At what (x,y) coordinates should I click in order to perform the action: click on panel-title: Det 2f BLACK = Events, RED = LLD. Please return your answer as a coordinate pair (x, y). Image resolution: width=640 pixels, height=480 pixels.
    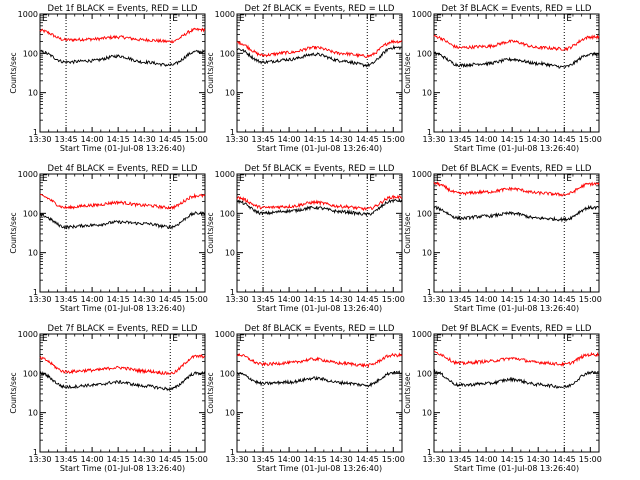
    Looking at the image, I should click on (320, 9).